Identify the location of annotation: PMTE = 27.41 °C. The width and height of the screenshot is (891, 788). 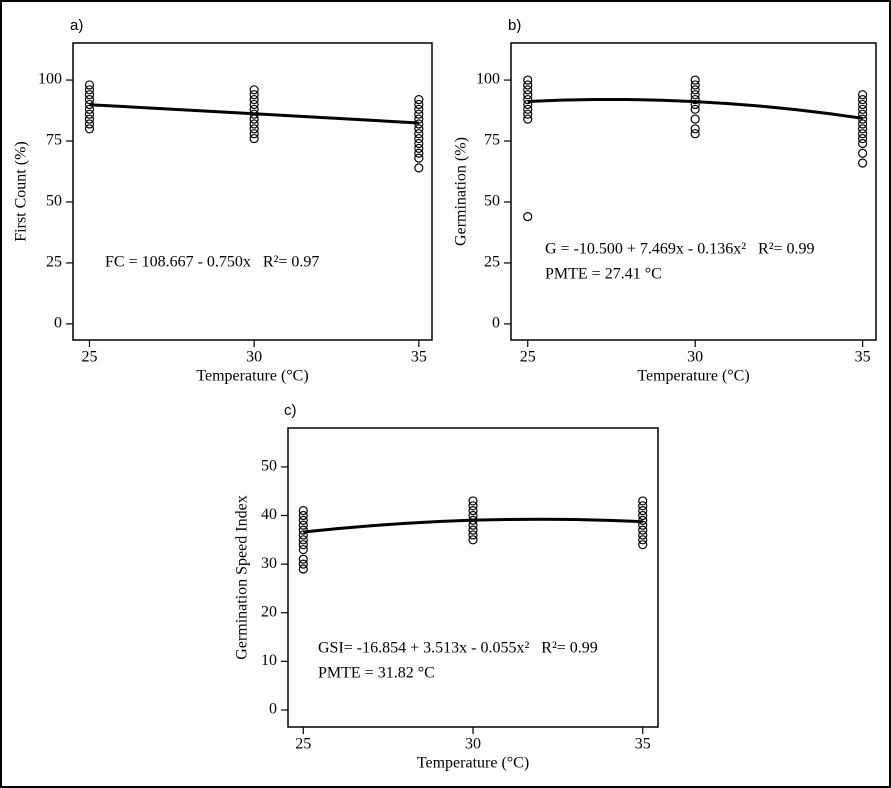
(603, 274).